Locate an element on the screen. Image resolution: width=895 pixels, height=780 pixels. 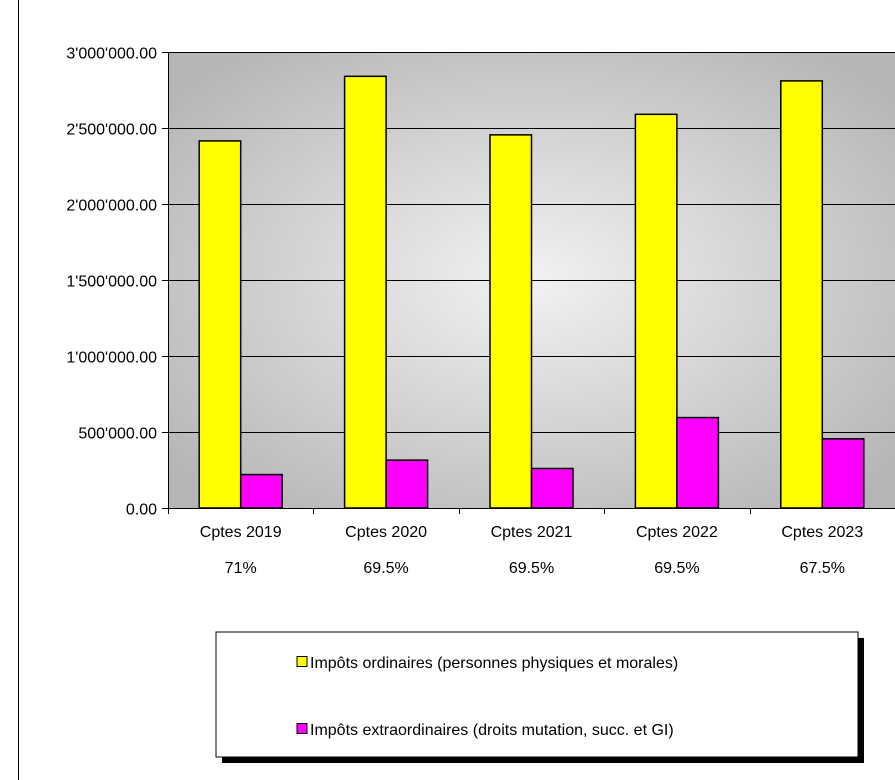
y-tick-label: 2'500'000.00 is located at coordinates (111, 130).